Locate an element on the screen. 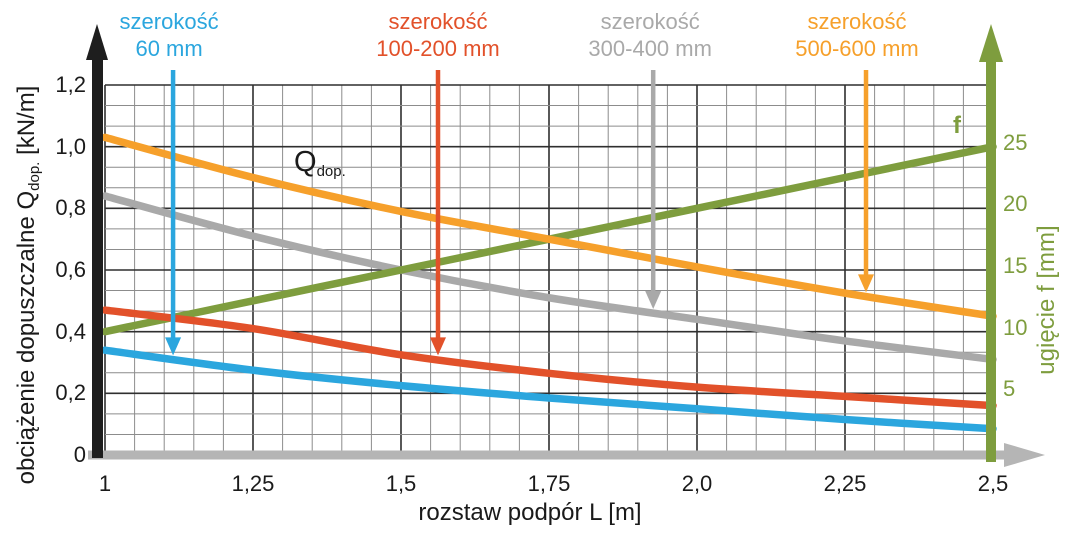 This screenshot has height=544, width=1086. curve-label-line2: 300-400 mm is located at coordinates (650, 48).